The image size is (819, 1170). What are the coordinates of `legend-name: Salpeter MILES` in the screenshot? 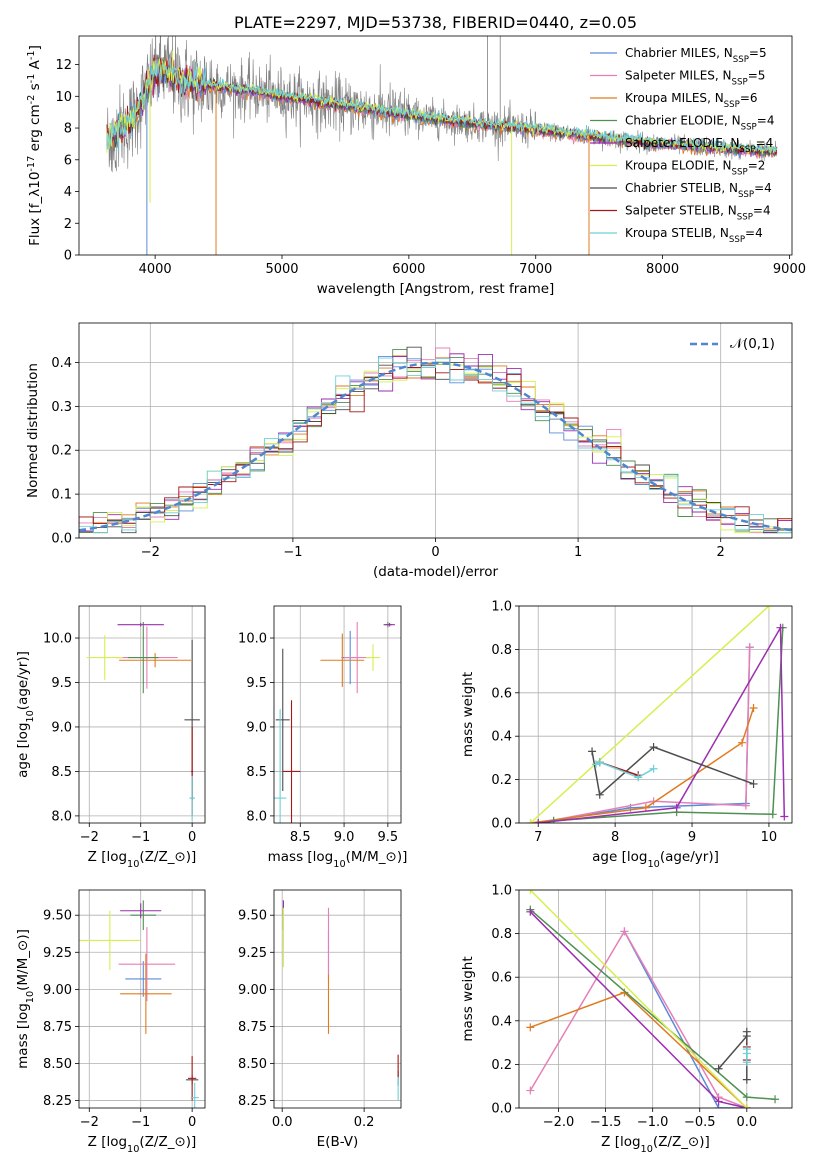 It's located at (670, 76).